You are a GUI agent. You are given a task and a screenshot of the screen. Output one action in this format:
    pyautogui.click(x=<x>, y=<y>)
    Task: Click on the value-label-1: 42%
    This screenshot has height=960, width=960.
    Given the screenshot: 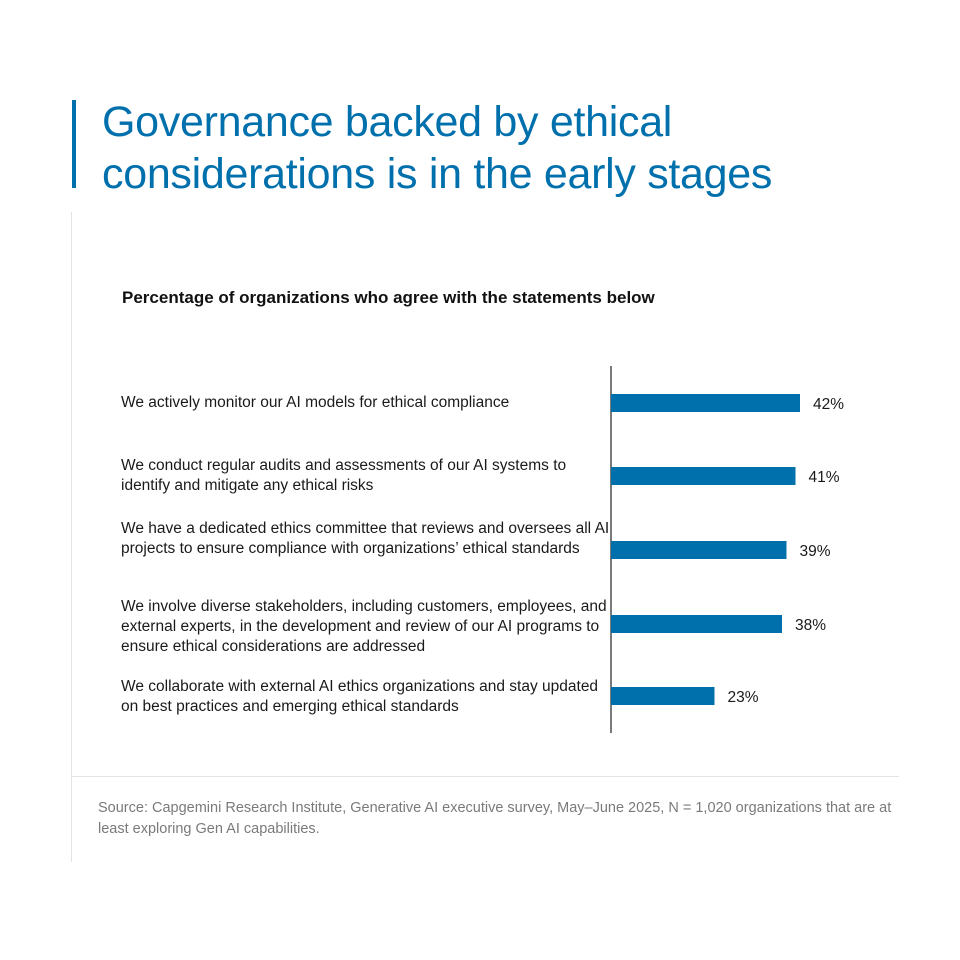 What is the action you would take?
    pyautogui.click(x=828, y=404)
    